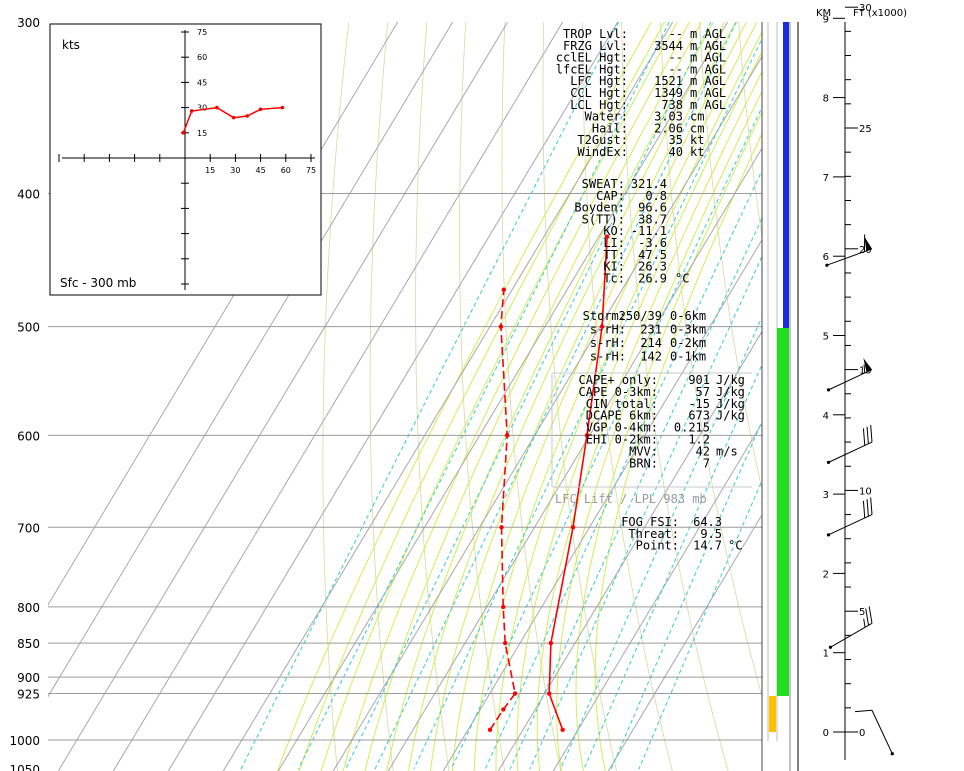 This screenshot has height=771, width=964. What do you see at coordinates (614, 243) in the screenshot?
I see `index-label: LI:` at bounding box center [614, 243].